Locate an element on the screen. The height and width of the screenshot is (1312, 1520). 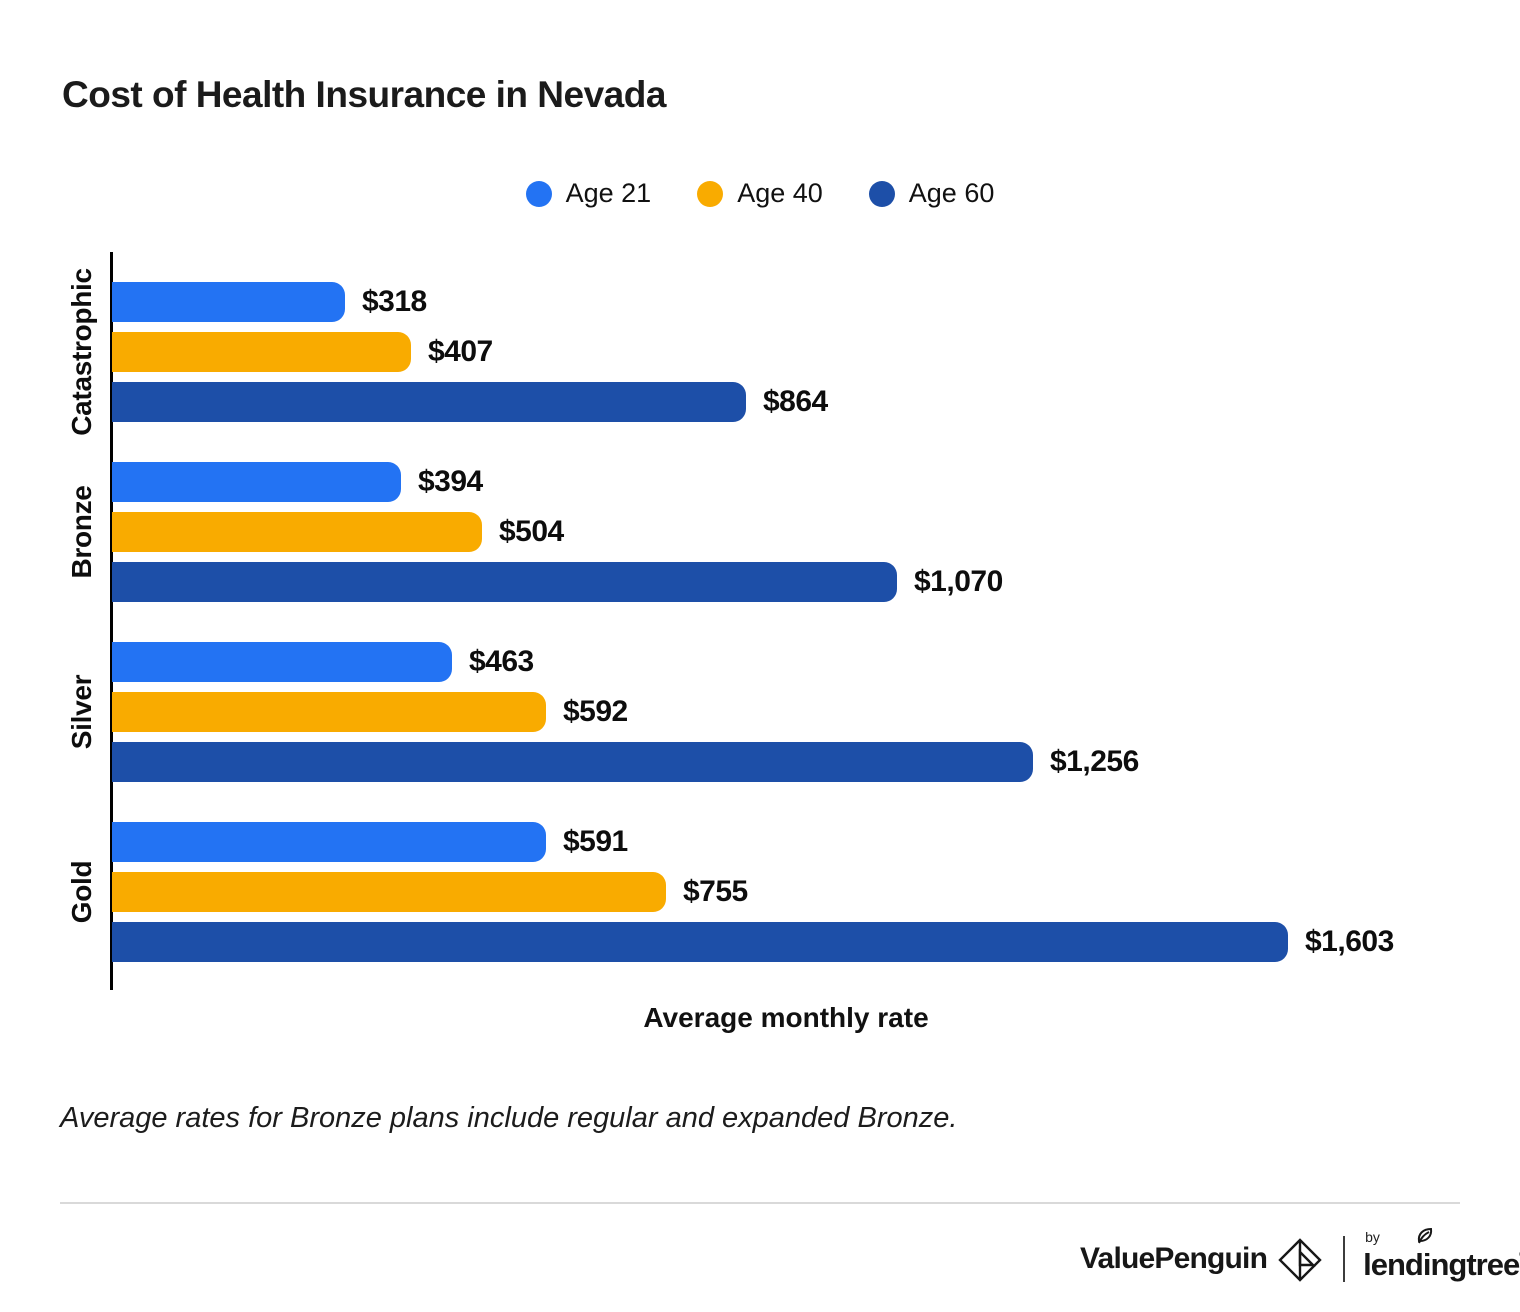
legend-item: Age 40 is located at coordinates (760, 193).